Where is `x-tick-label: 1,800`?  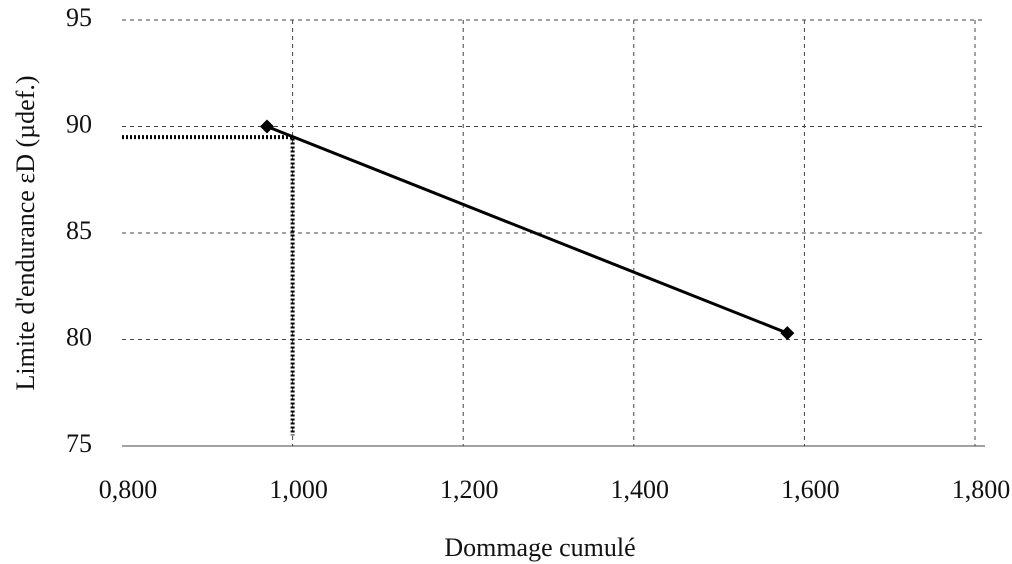
x-tick-label: 1,800 is located at coordinates (981, 489).